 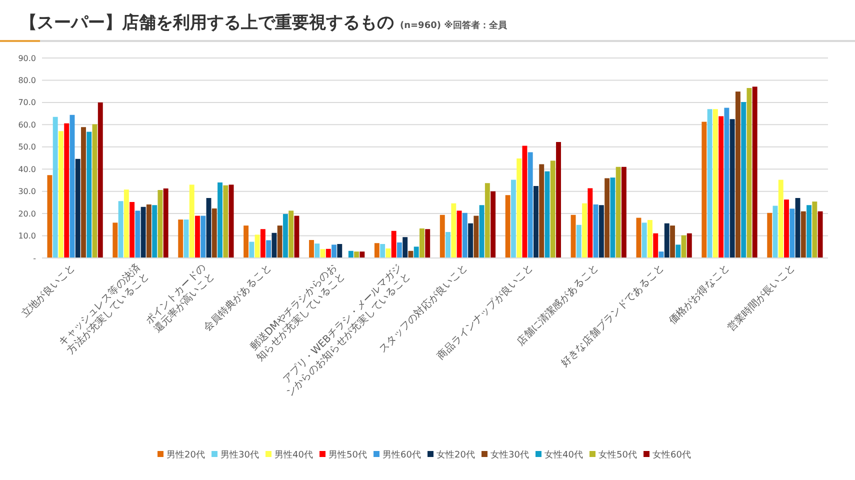 I want to click on y-tick-label: 20.0, so click(x=27, y=213).